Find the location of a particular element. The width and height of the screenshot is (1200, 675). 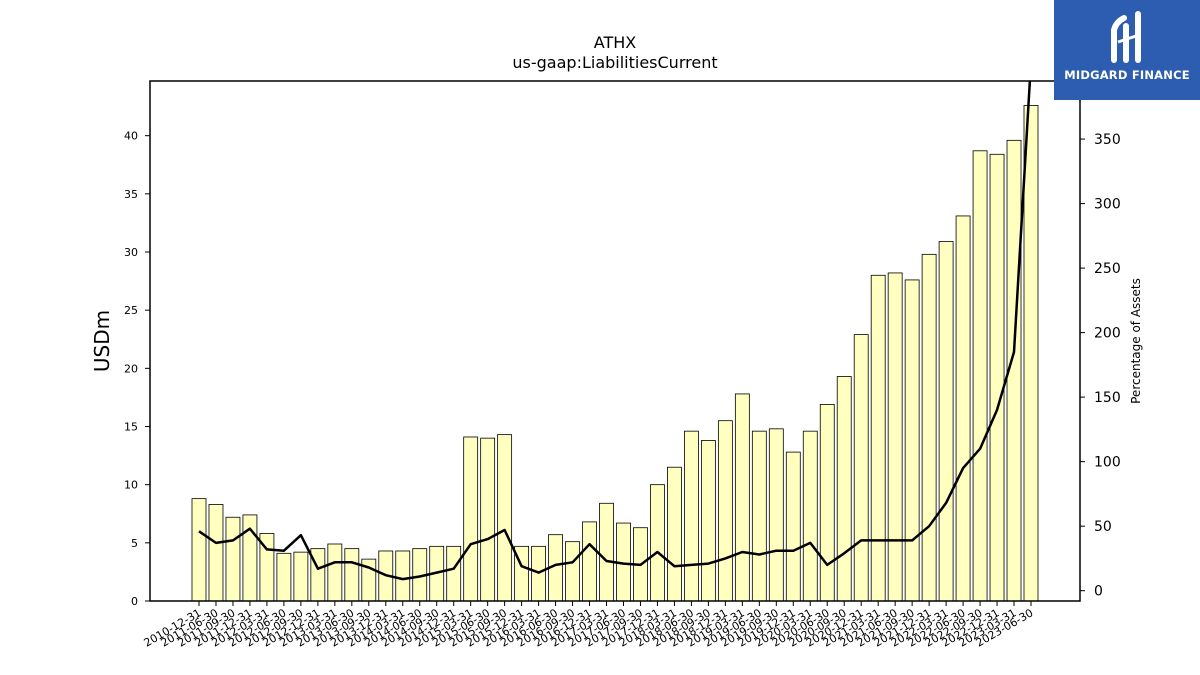

y2-tick-label: 0 is located at coordinates (1098, 592).